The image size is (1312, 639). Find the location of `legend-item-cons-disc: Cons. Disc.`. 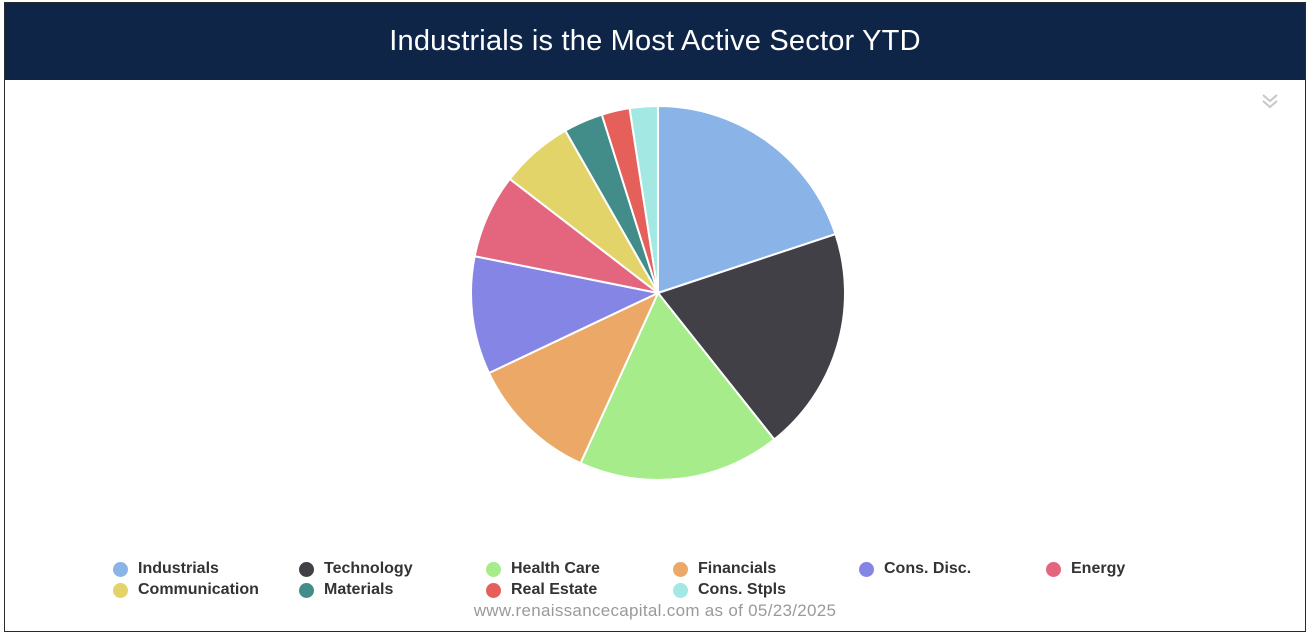

legend-item-cons-disc: Cons. Disc. is located at coordinates (915, 569).